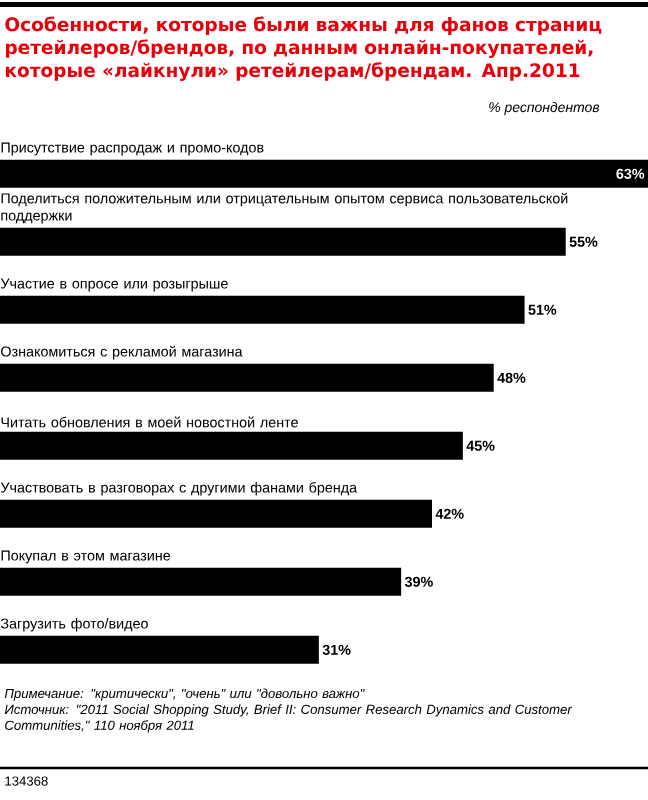 This screenshot has width=648, height=800. What do you see at coordinates (303, 48) in the screenshot?
I see `chart-title: Особенности, которые были важны для фанов страниц ретейлеров/брендов, по данным онлайн-покупателей, которые «лайкнули» ретейлерам/брендам. Апр.2011` at bounding box center [303, 48].